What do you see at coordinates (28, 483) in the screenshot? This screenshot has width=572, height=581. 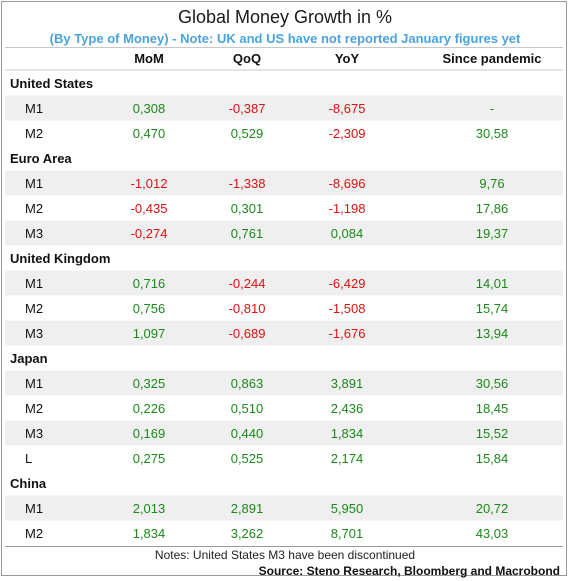 I see `group-label: China` at bounding box center [28, 483].